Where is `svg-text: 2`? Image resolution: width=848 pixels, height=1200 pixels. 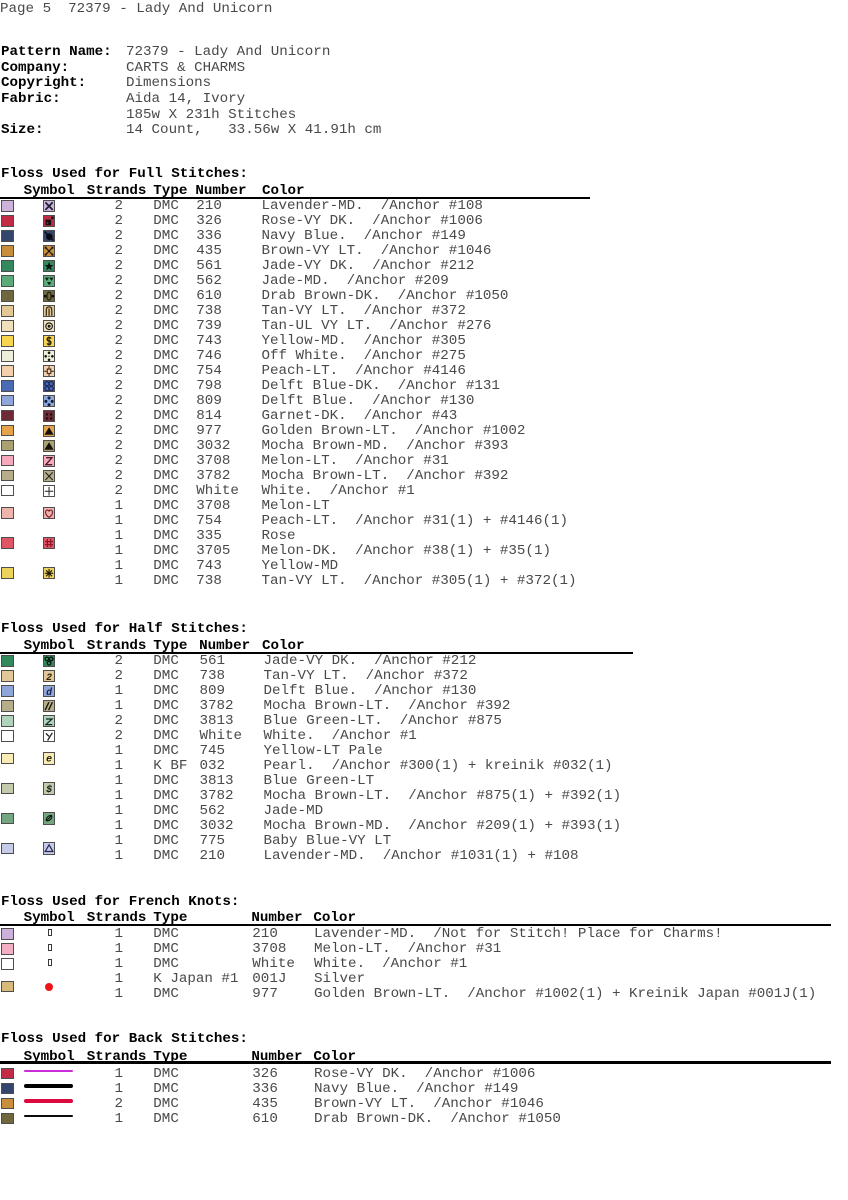 svg-text: 2 is located at coordinates (50, 677).